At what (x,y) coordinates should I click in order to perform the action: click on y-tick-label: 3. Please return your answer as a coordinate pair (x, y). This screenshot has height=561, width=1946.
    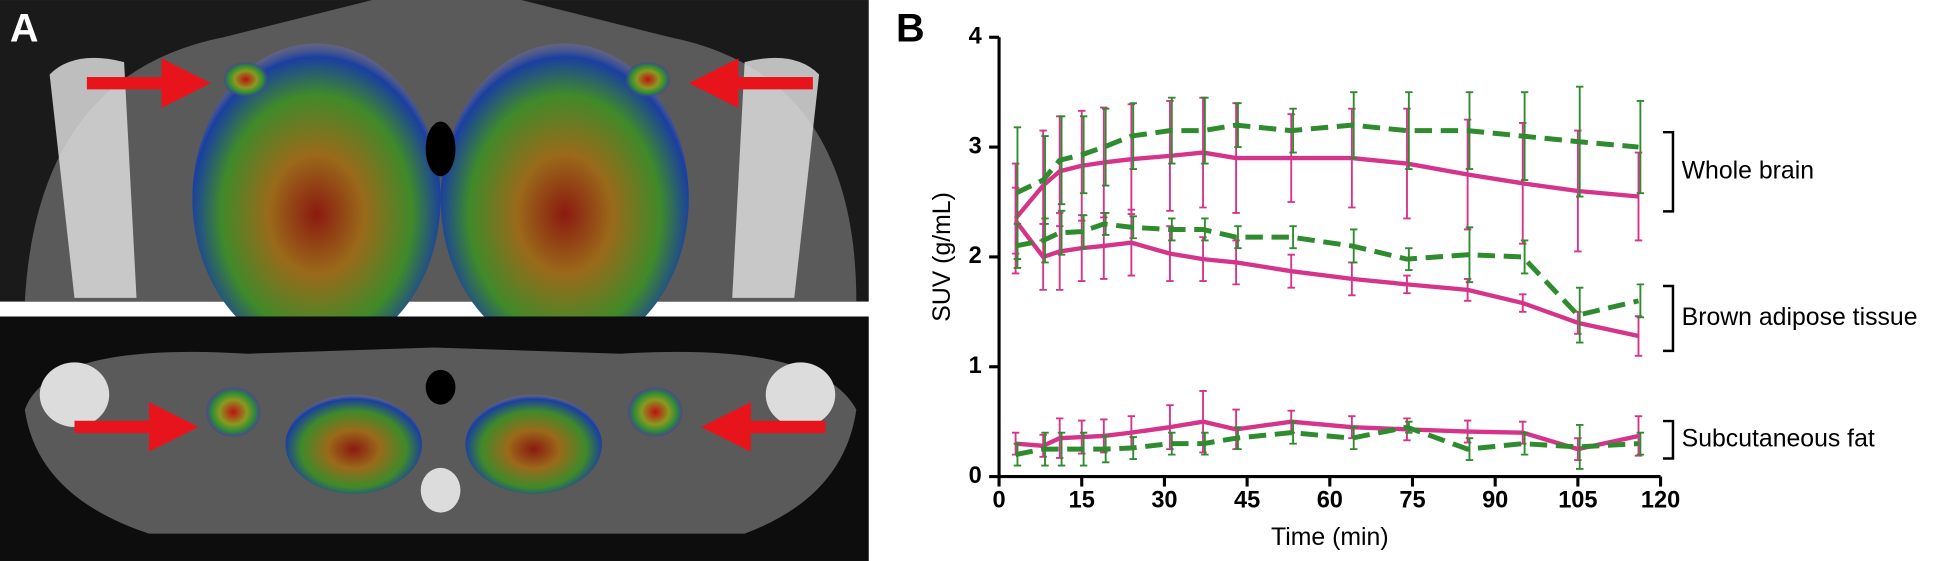
    Looking at the image, I should click on (975, 145).